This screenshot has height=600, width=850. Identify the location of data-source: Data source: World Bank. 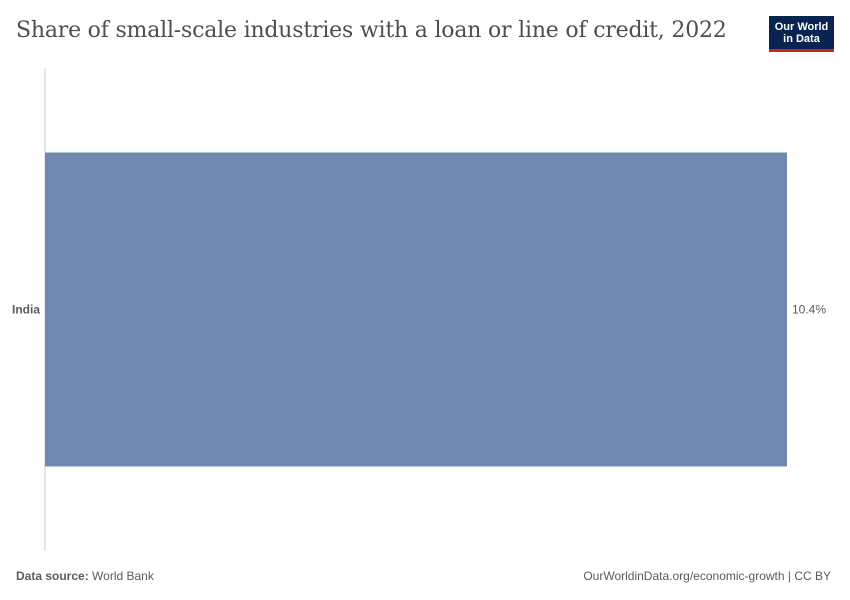
(85, 576).